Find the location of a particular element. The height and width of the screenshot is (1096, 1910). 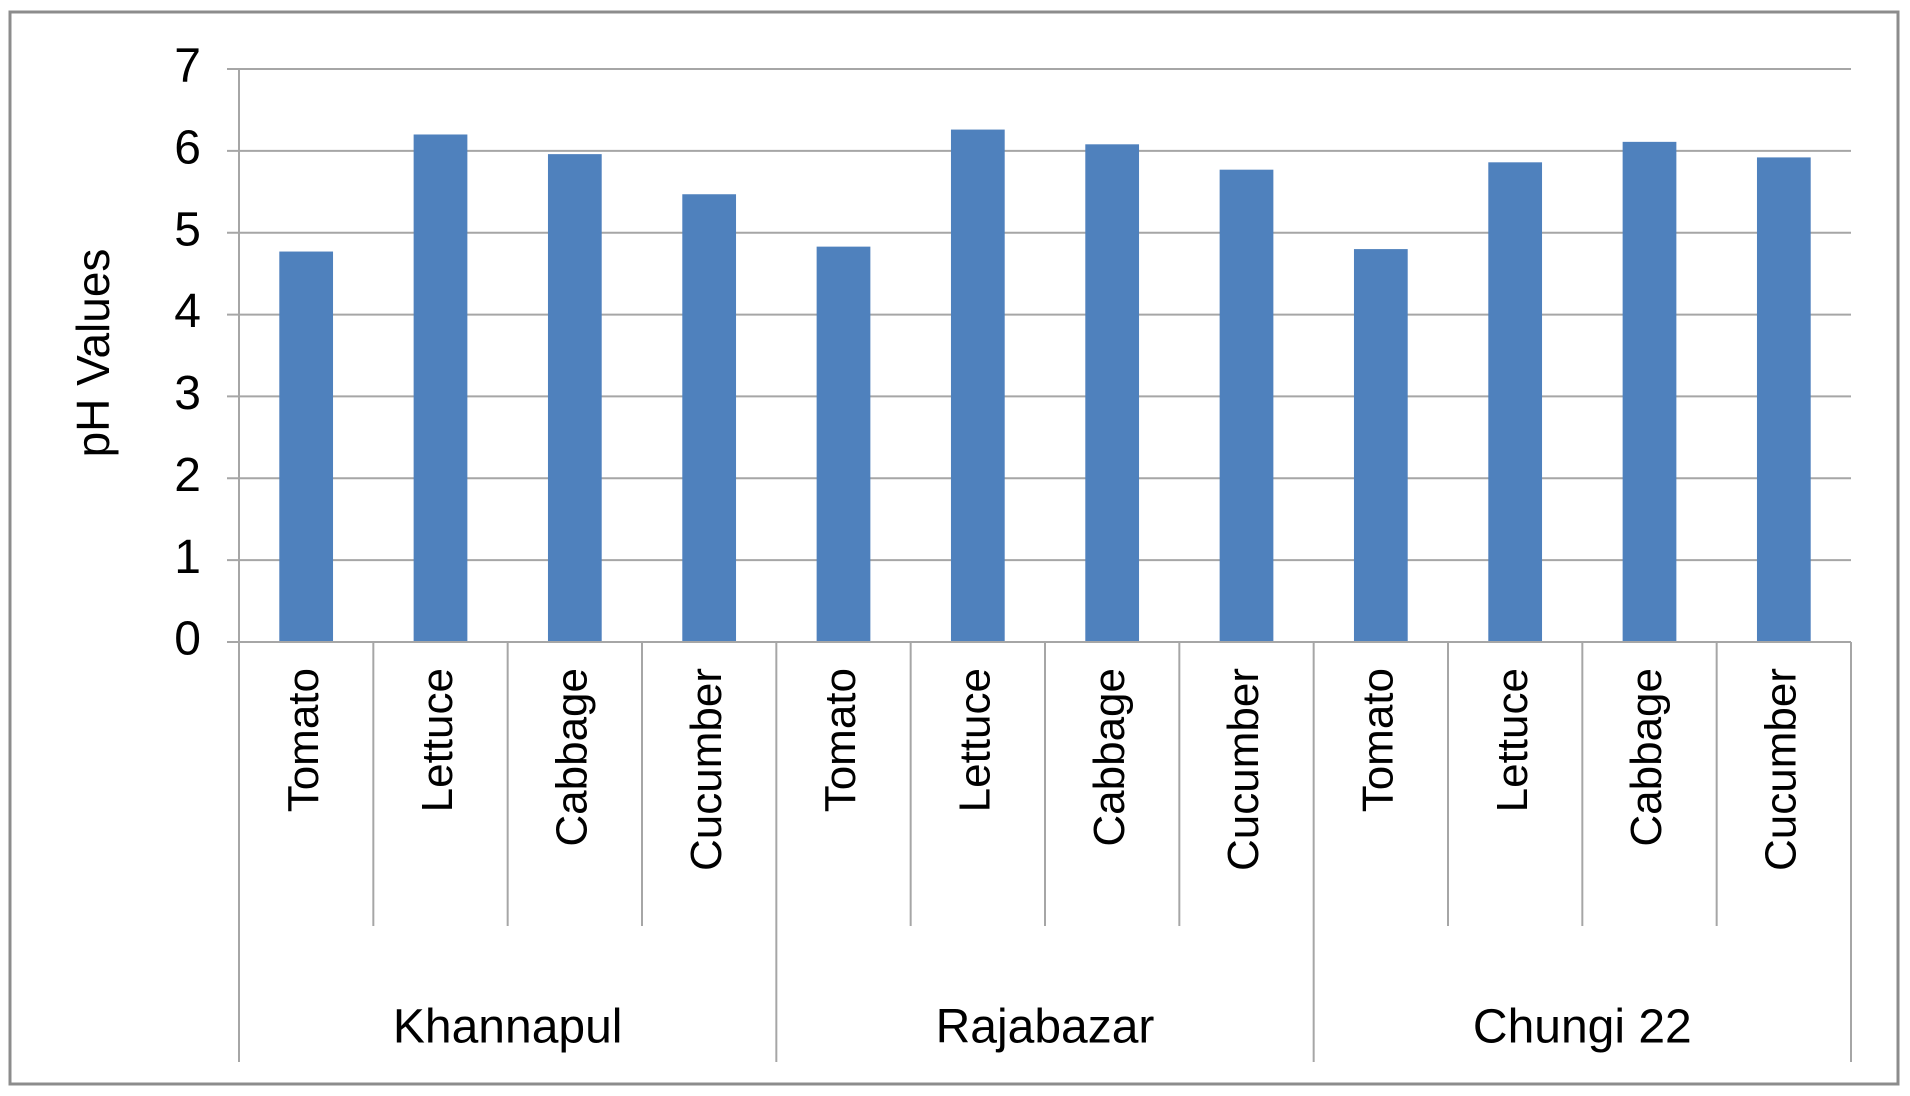

y-tick-label: 5 is located at coordinates (187, 229).